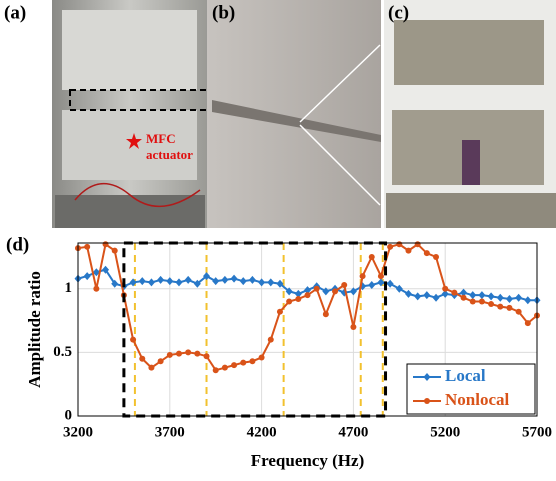 This screenshot has width=556, height=481. I want to click on photo-b, so click(294, 114).